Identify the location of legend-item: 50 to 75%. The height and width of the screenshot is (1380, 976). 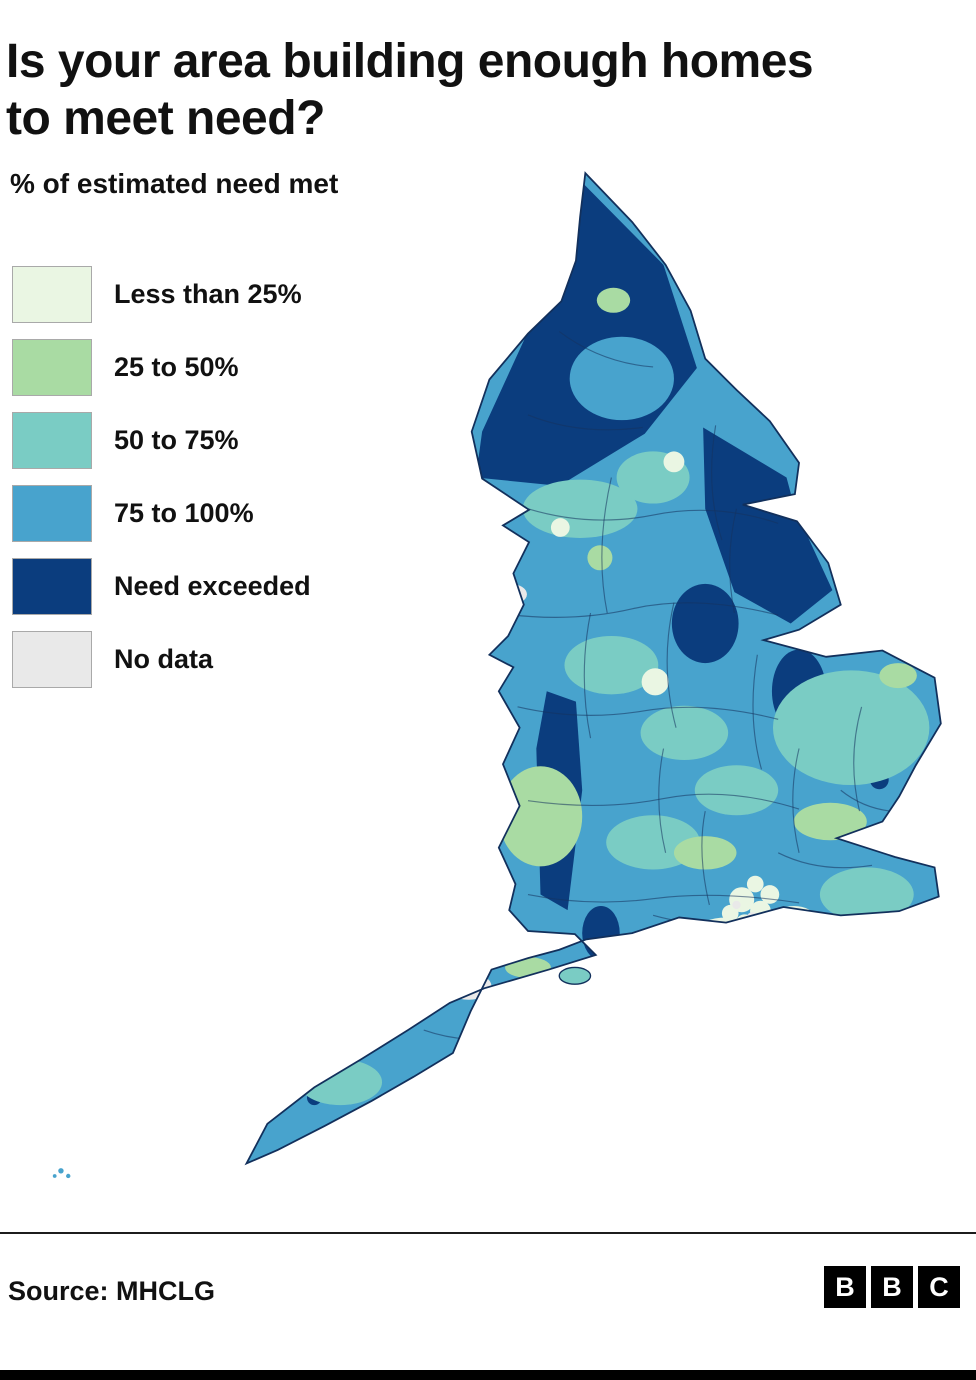
(161, 440).